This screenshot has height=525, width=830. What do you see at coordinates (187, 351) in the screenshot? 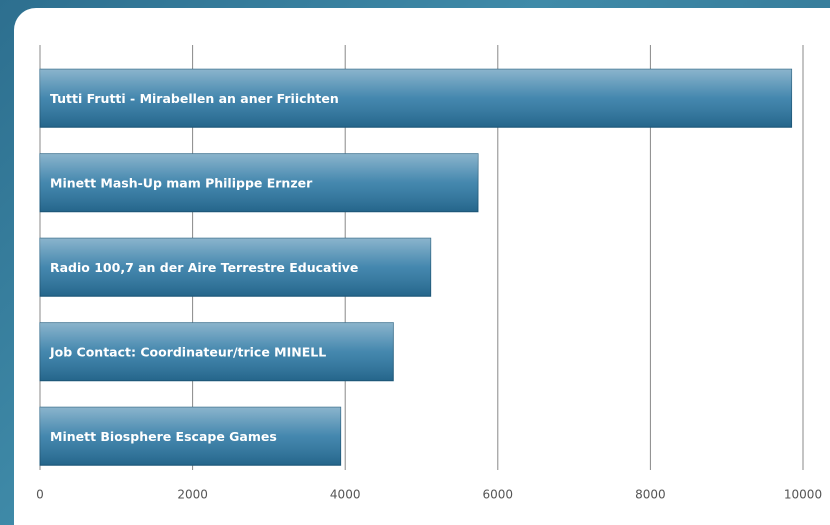
I see `category-label: Job Contact: Coordinateur/trice MINELL` at bounding box center [187, 351].